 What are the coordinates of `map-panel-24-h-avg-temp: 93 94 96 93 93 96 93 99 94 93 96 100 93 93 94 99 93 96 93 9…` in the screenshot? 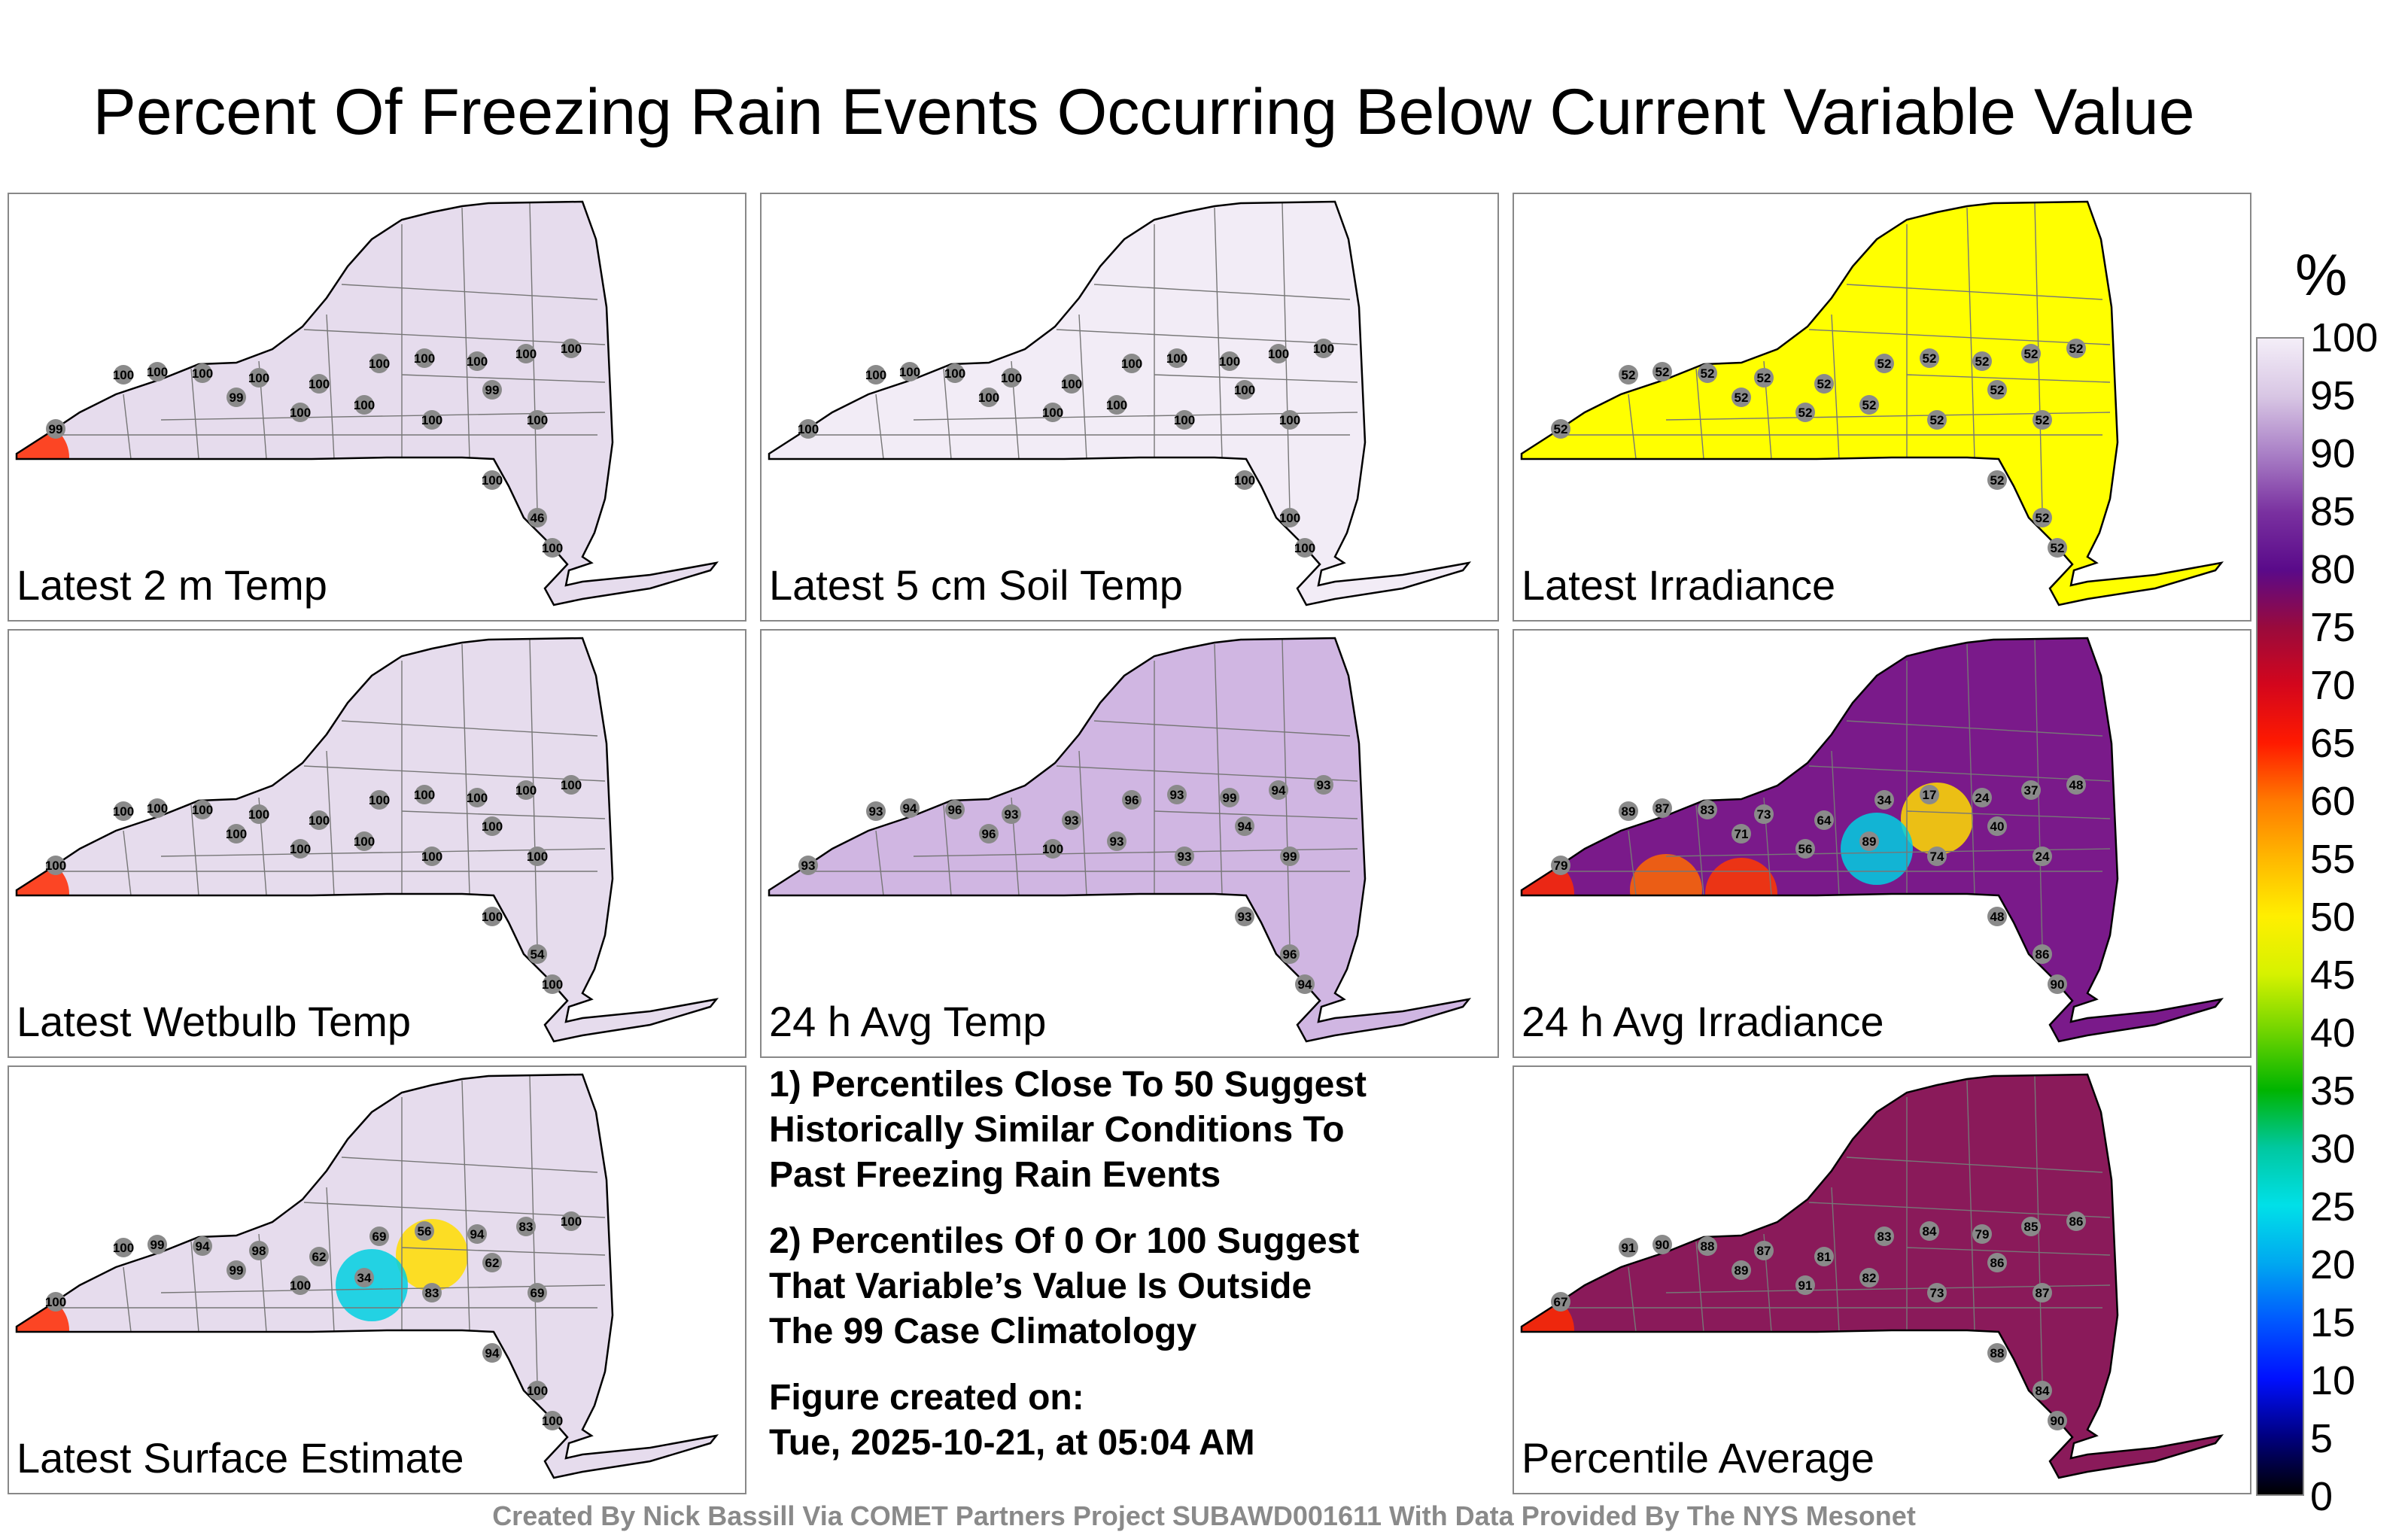 It's located at (1129, 843).